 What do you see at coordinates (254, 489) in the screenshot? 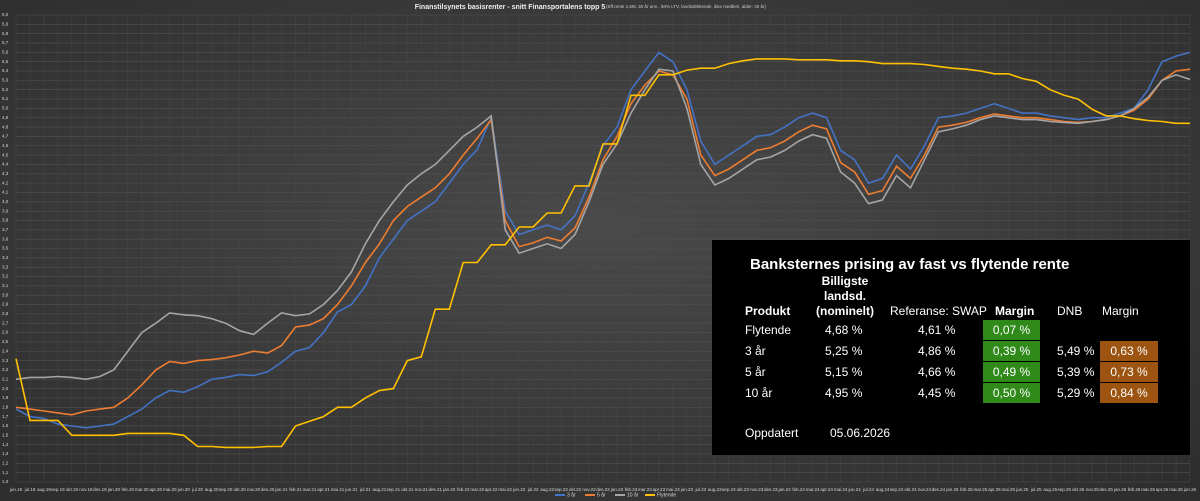
I see `x-tick-label: nov.20` at bounding box center [254, 489].